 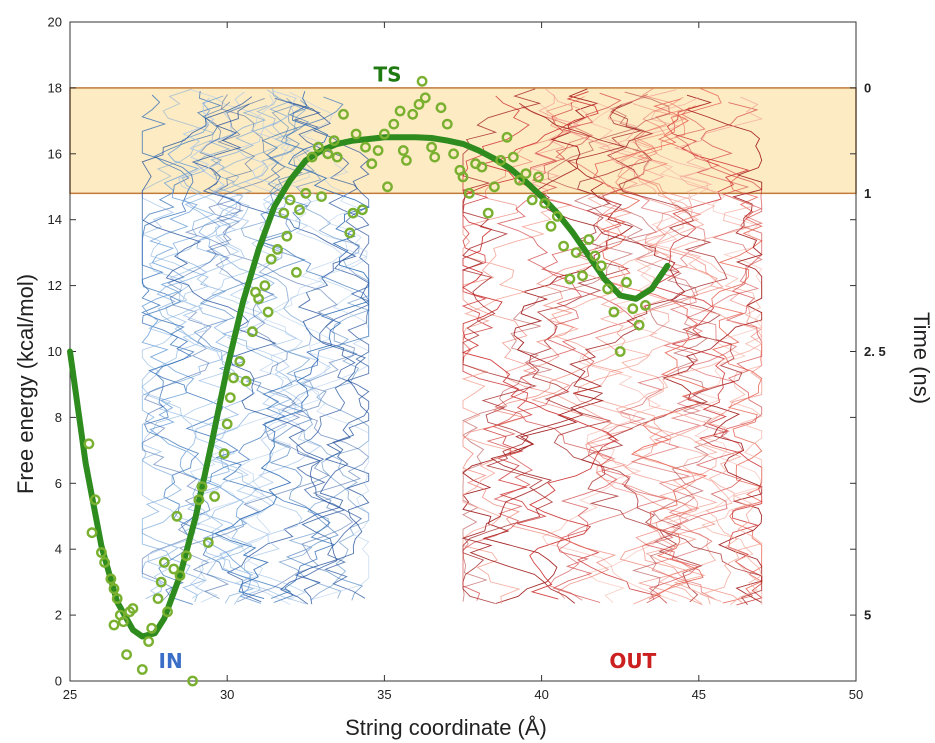 What do you see at coordinates (632, 661) in the screenshot?
I see `annotation-out: OUT` at bounding box center [632, 661].